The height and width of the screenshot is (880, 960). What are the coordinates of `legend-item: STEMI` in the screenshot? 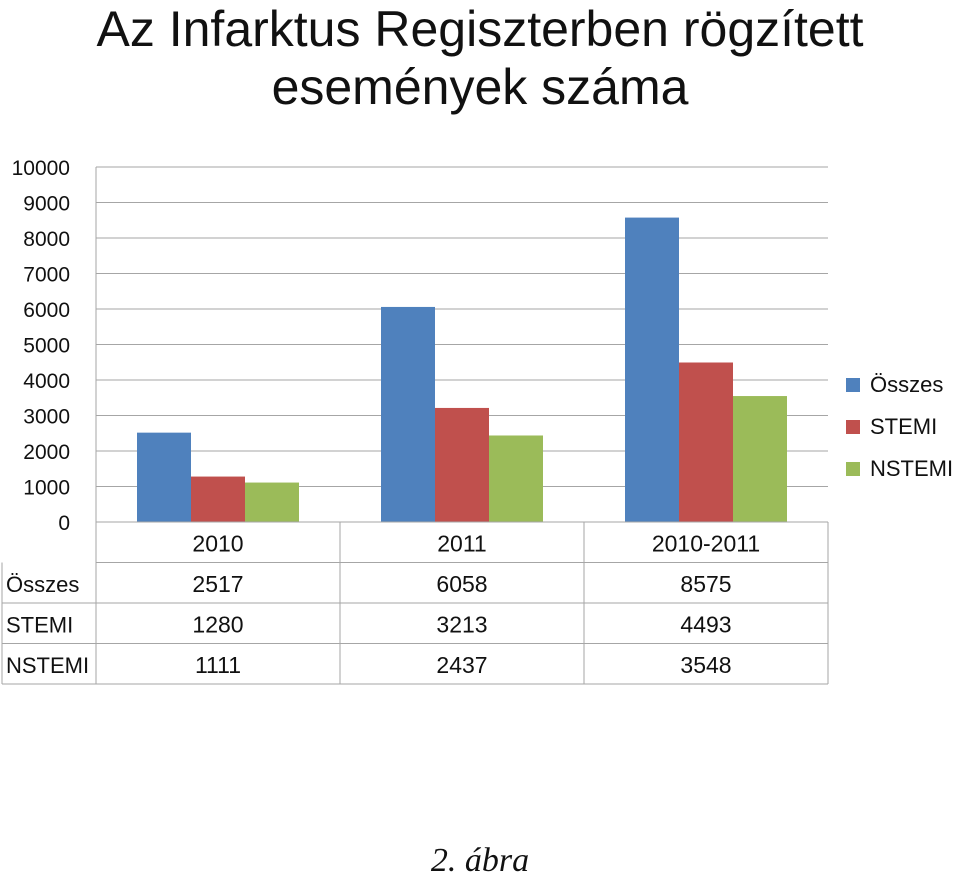 It's located at (899, 427).